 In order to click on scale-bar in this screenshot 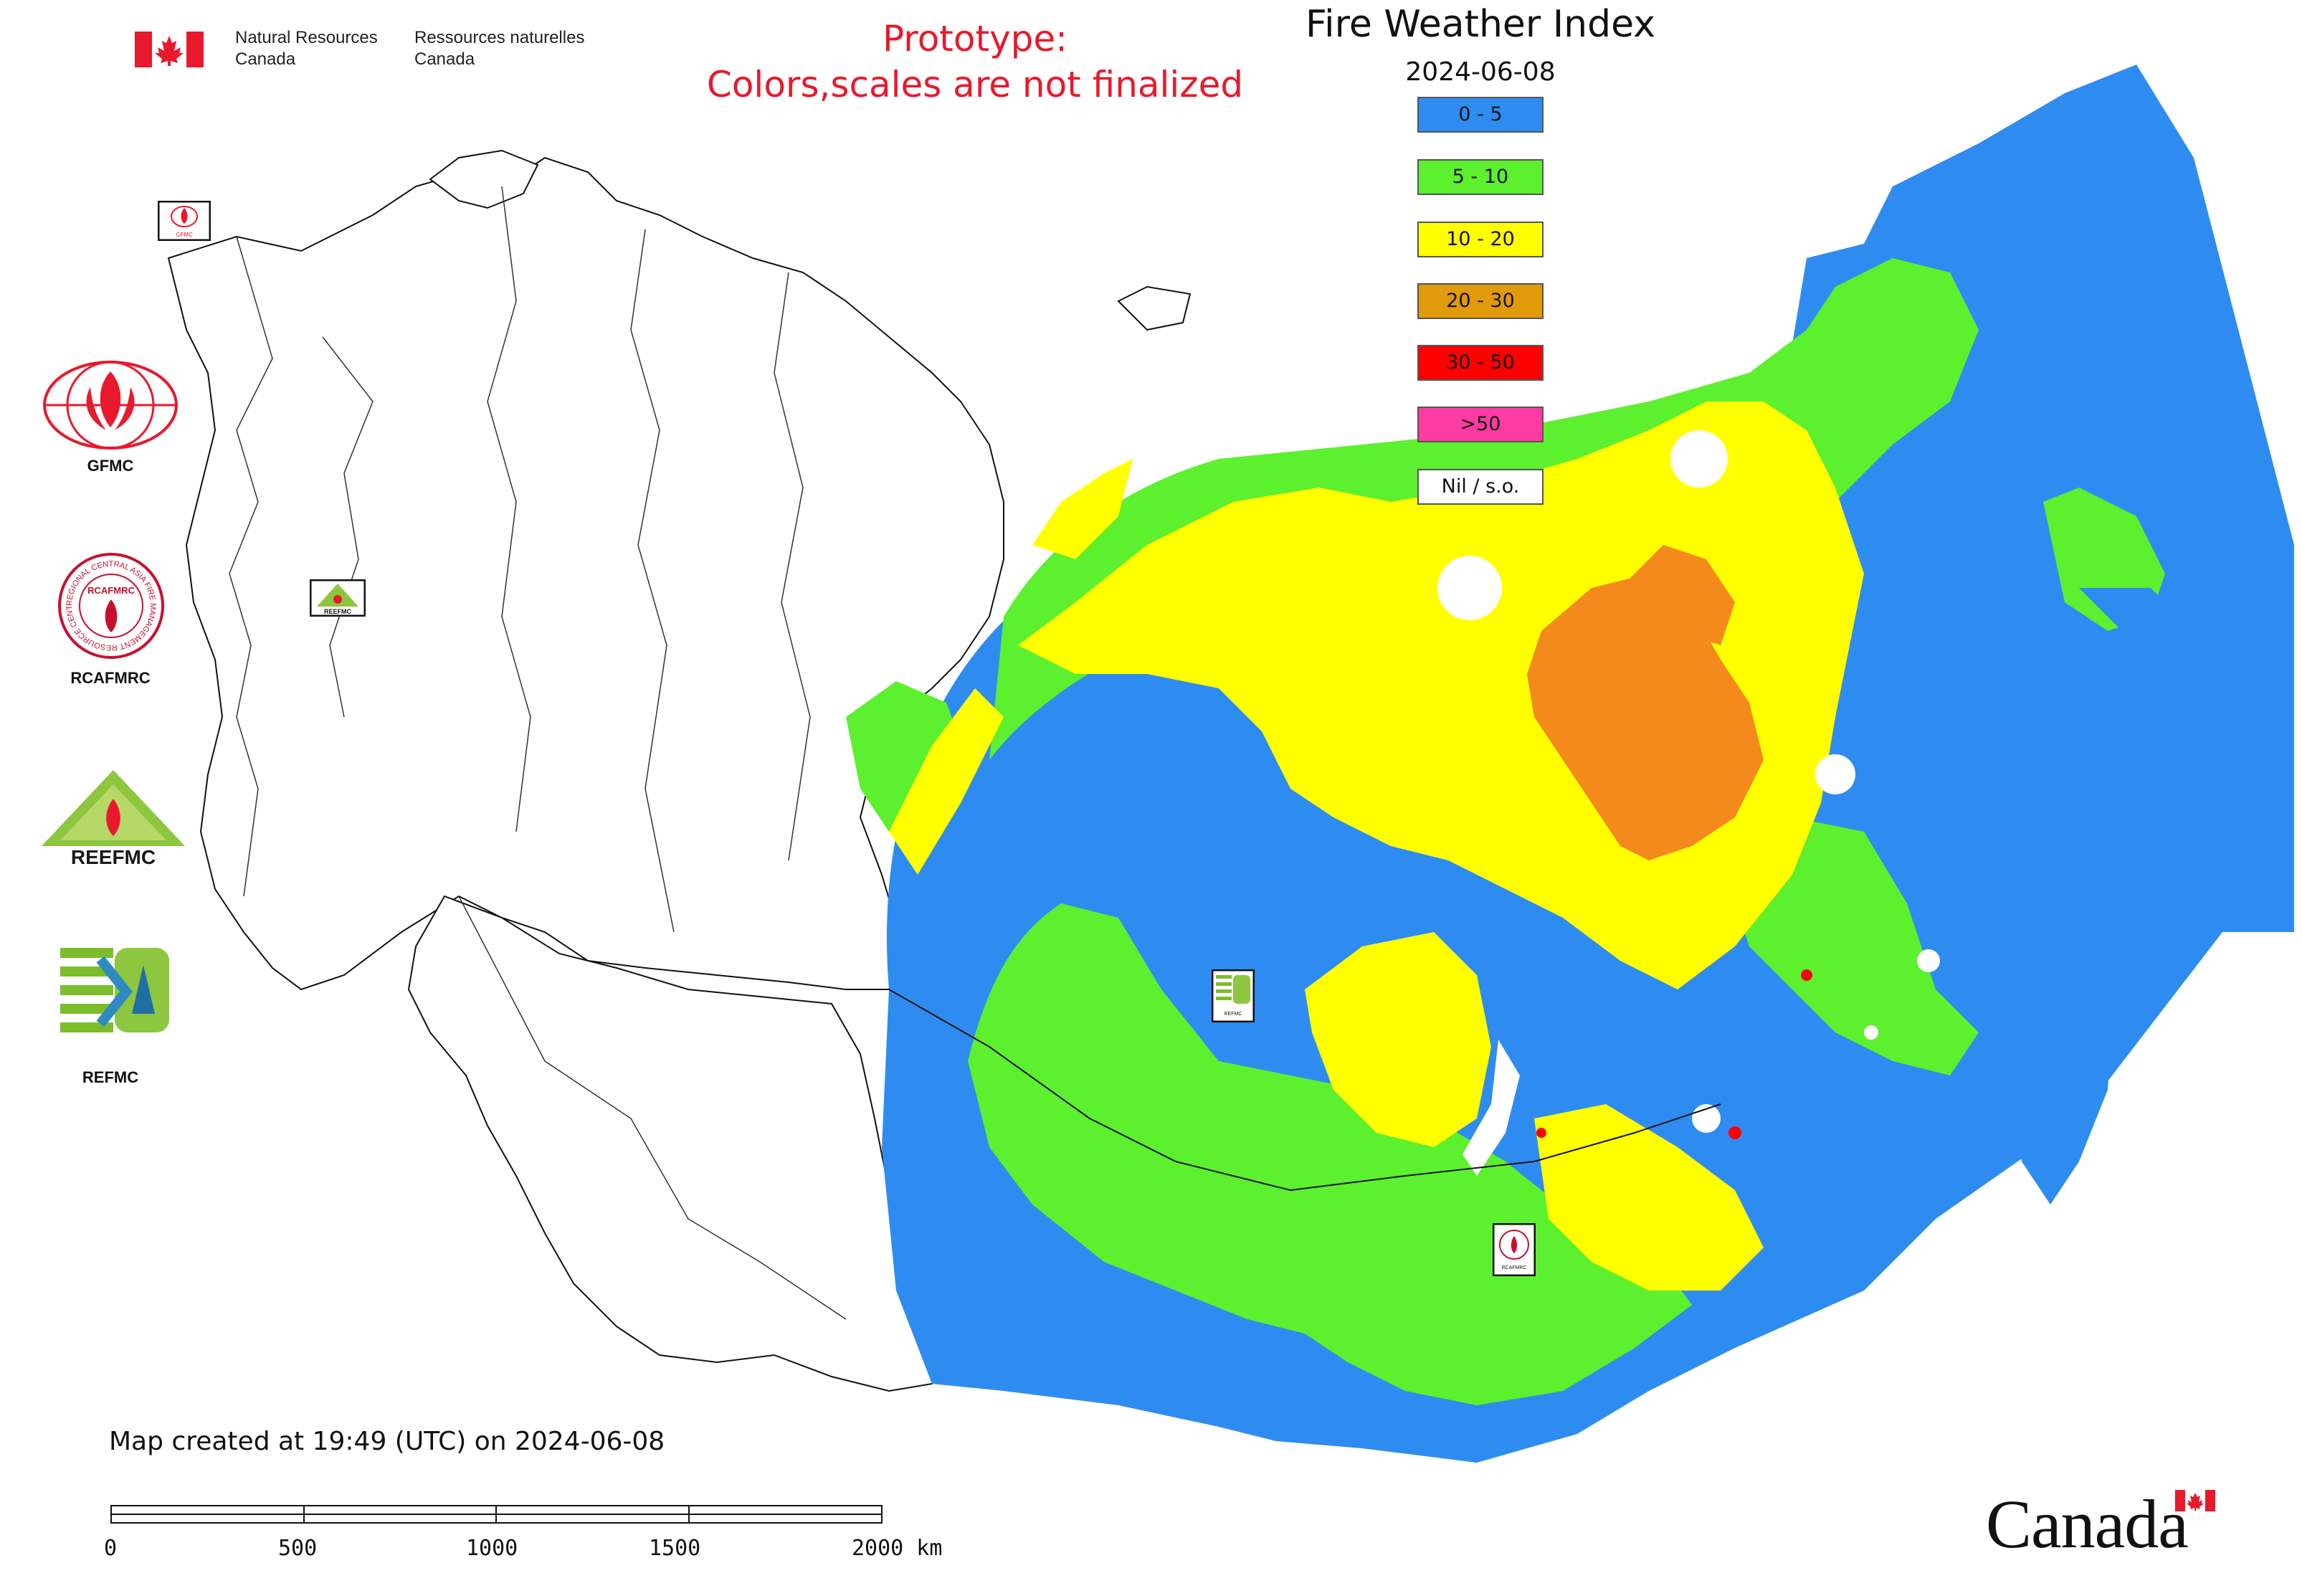, I will do `click(497, 1514)`.